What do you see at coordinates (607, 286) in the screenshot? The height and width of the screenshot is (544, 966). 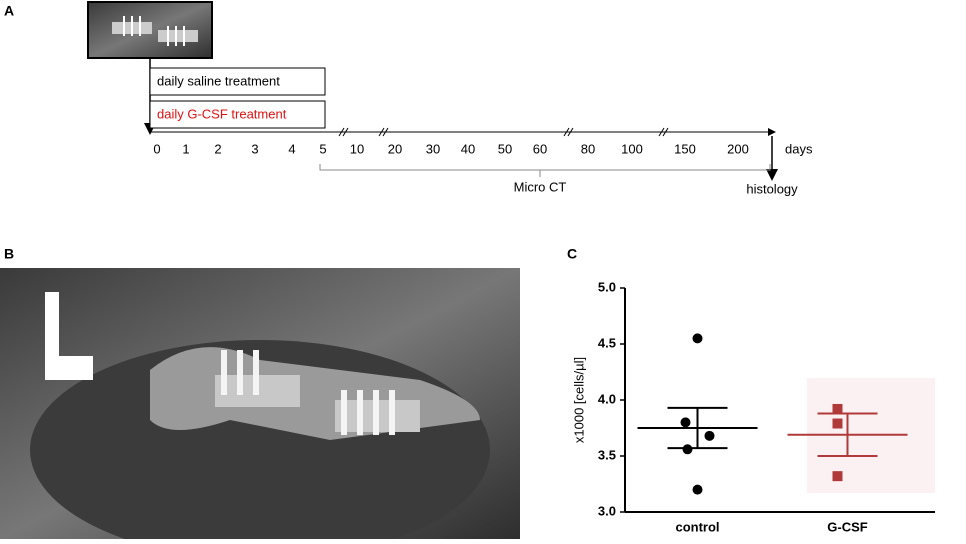 I see `y-tick-label: 5.0` at bounding box center [607, 286].